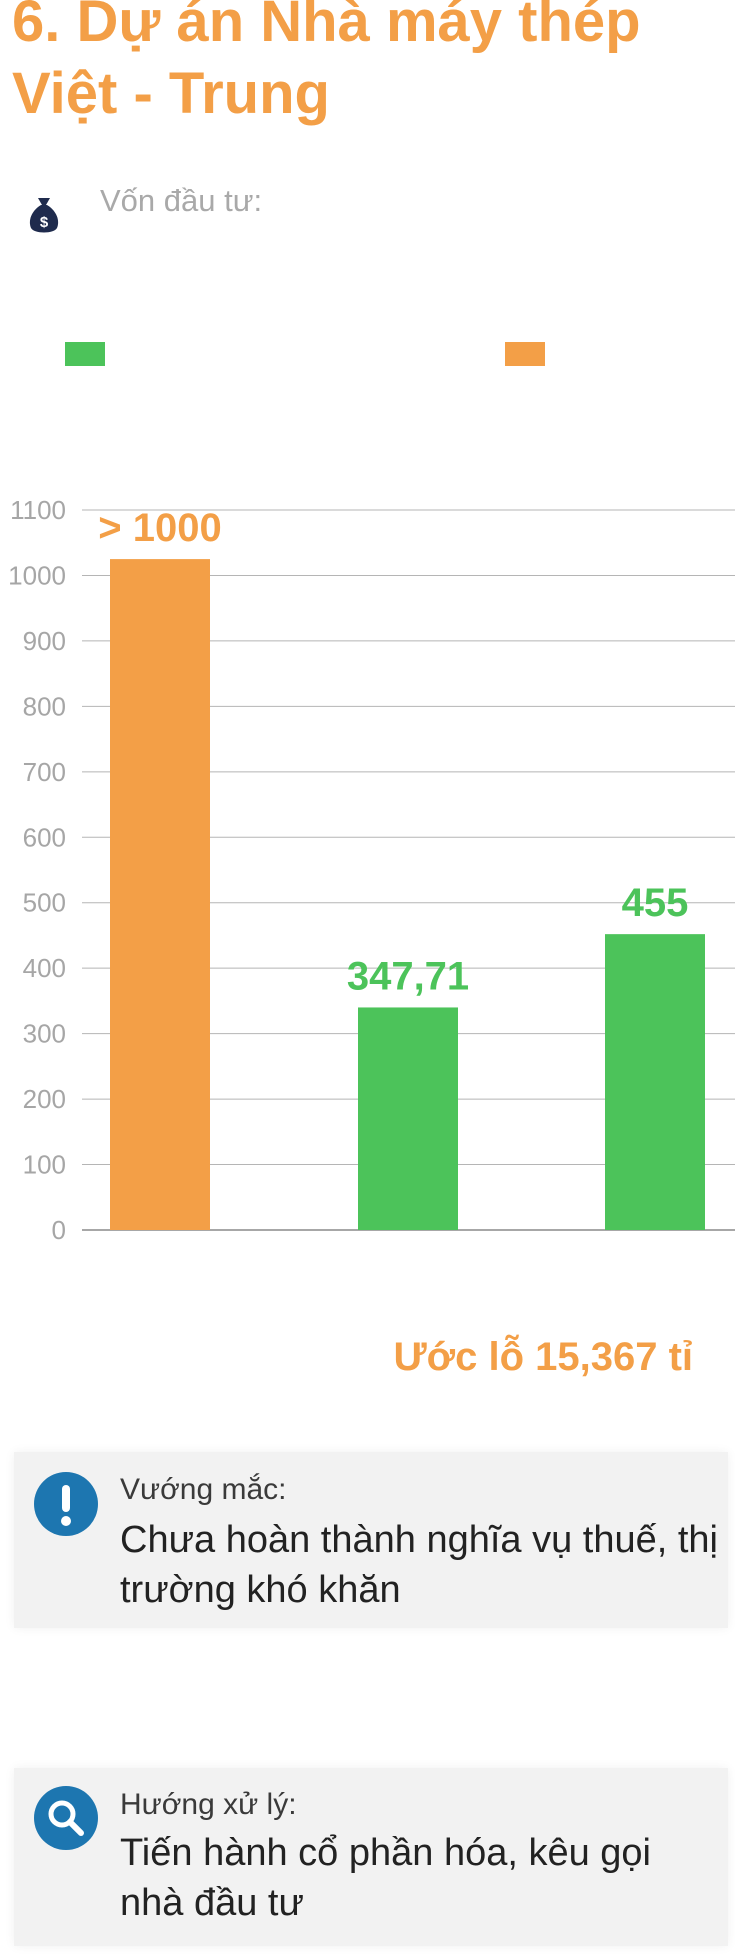 The image size is (735, 1954). I want to click on y-tick-label: 1000, so click(37, 575).